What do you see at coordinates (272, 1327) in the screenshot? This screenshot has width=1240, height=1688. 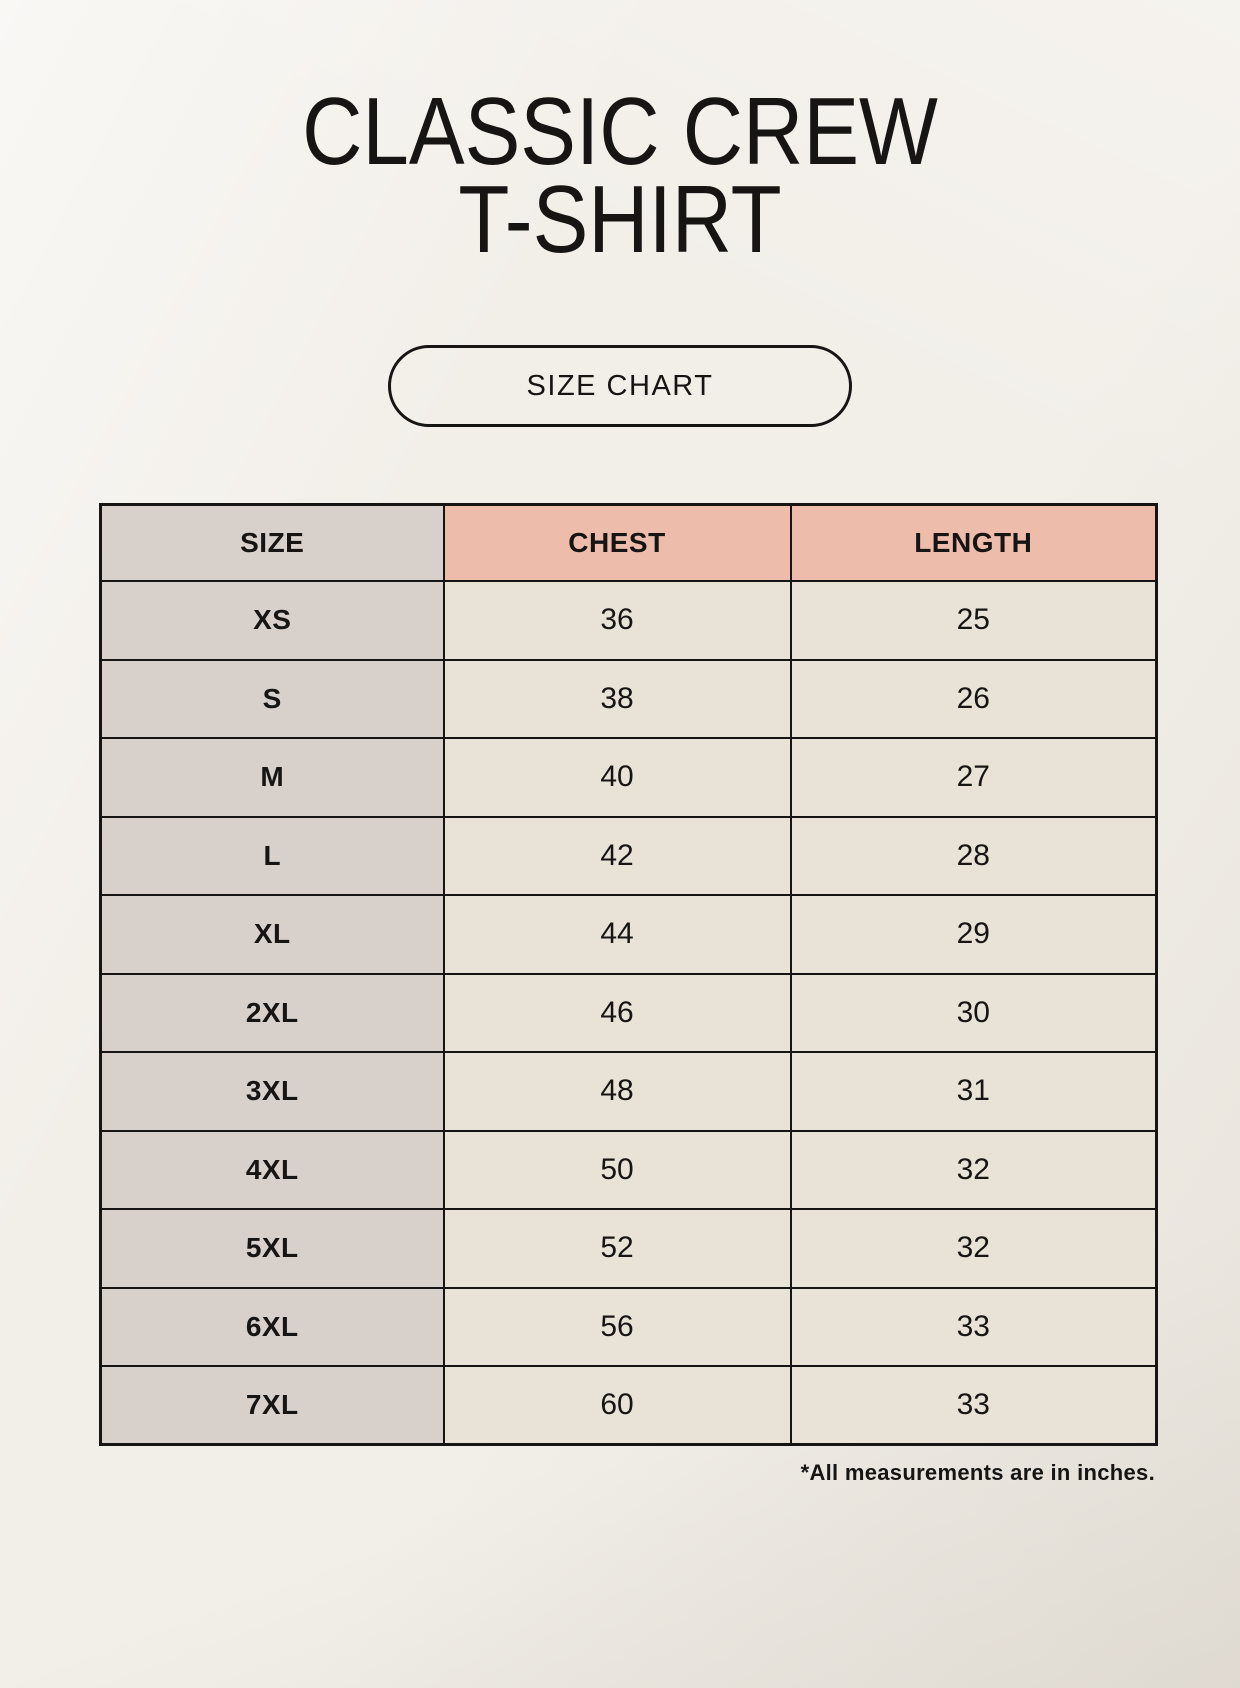 I see `size-cell: 6XL` at bounding box center [272, 1327].